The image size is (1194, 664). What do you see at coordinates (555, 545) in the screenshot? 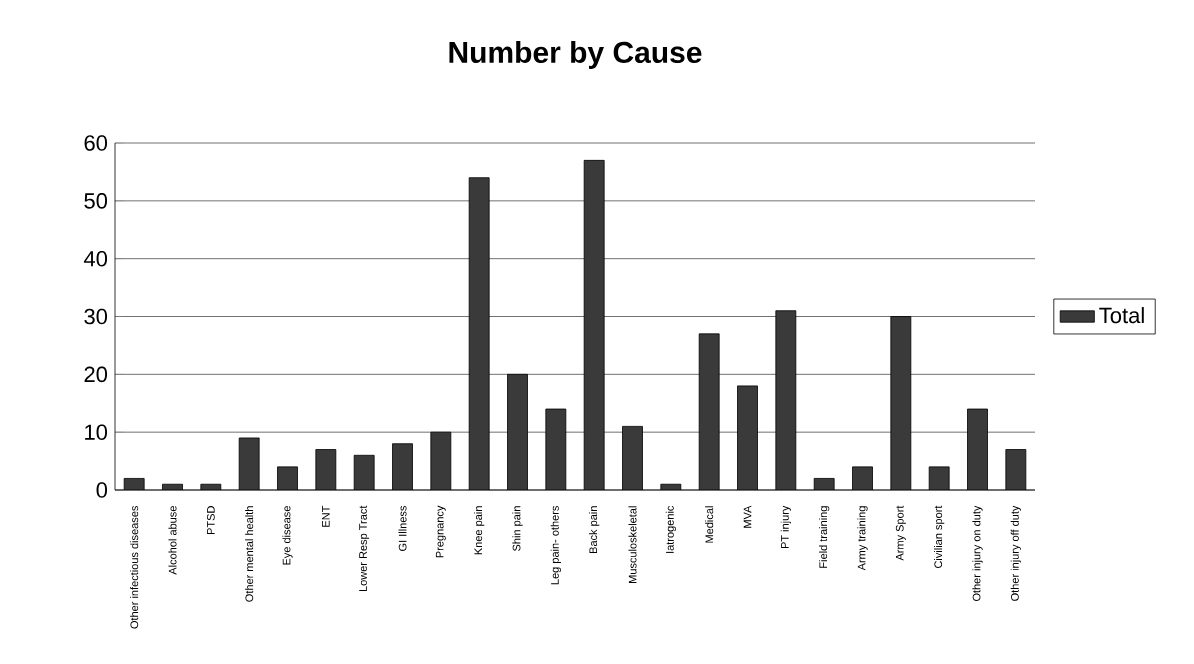
I see `x-tick-label: Leg pain- others` at bounding box center [555, 545].